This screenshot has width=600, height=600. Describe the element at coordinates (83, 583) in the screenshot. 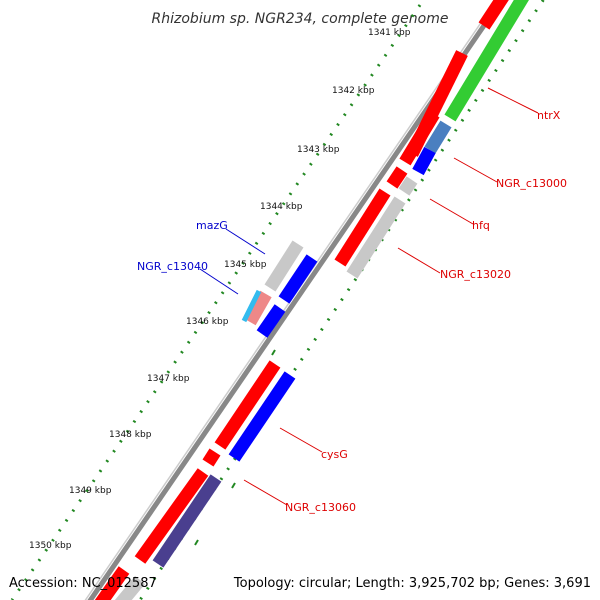

I see `accession-text: Accession: NC_012587` at that location.